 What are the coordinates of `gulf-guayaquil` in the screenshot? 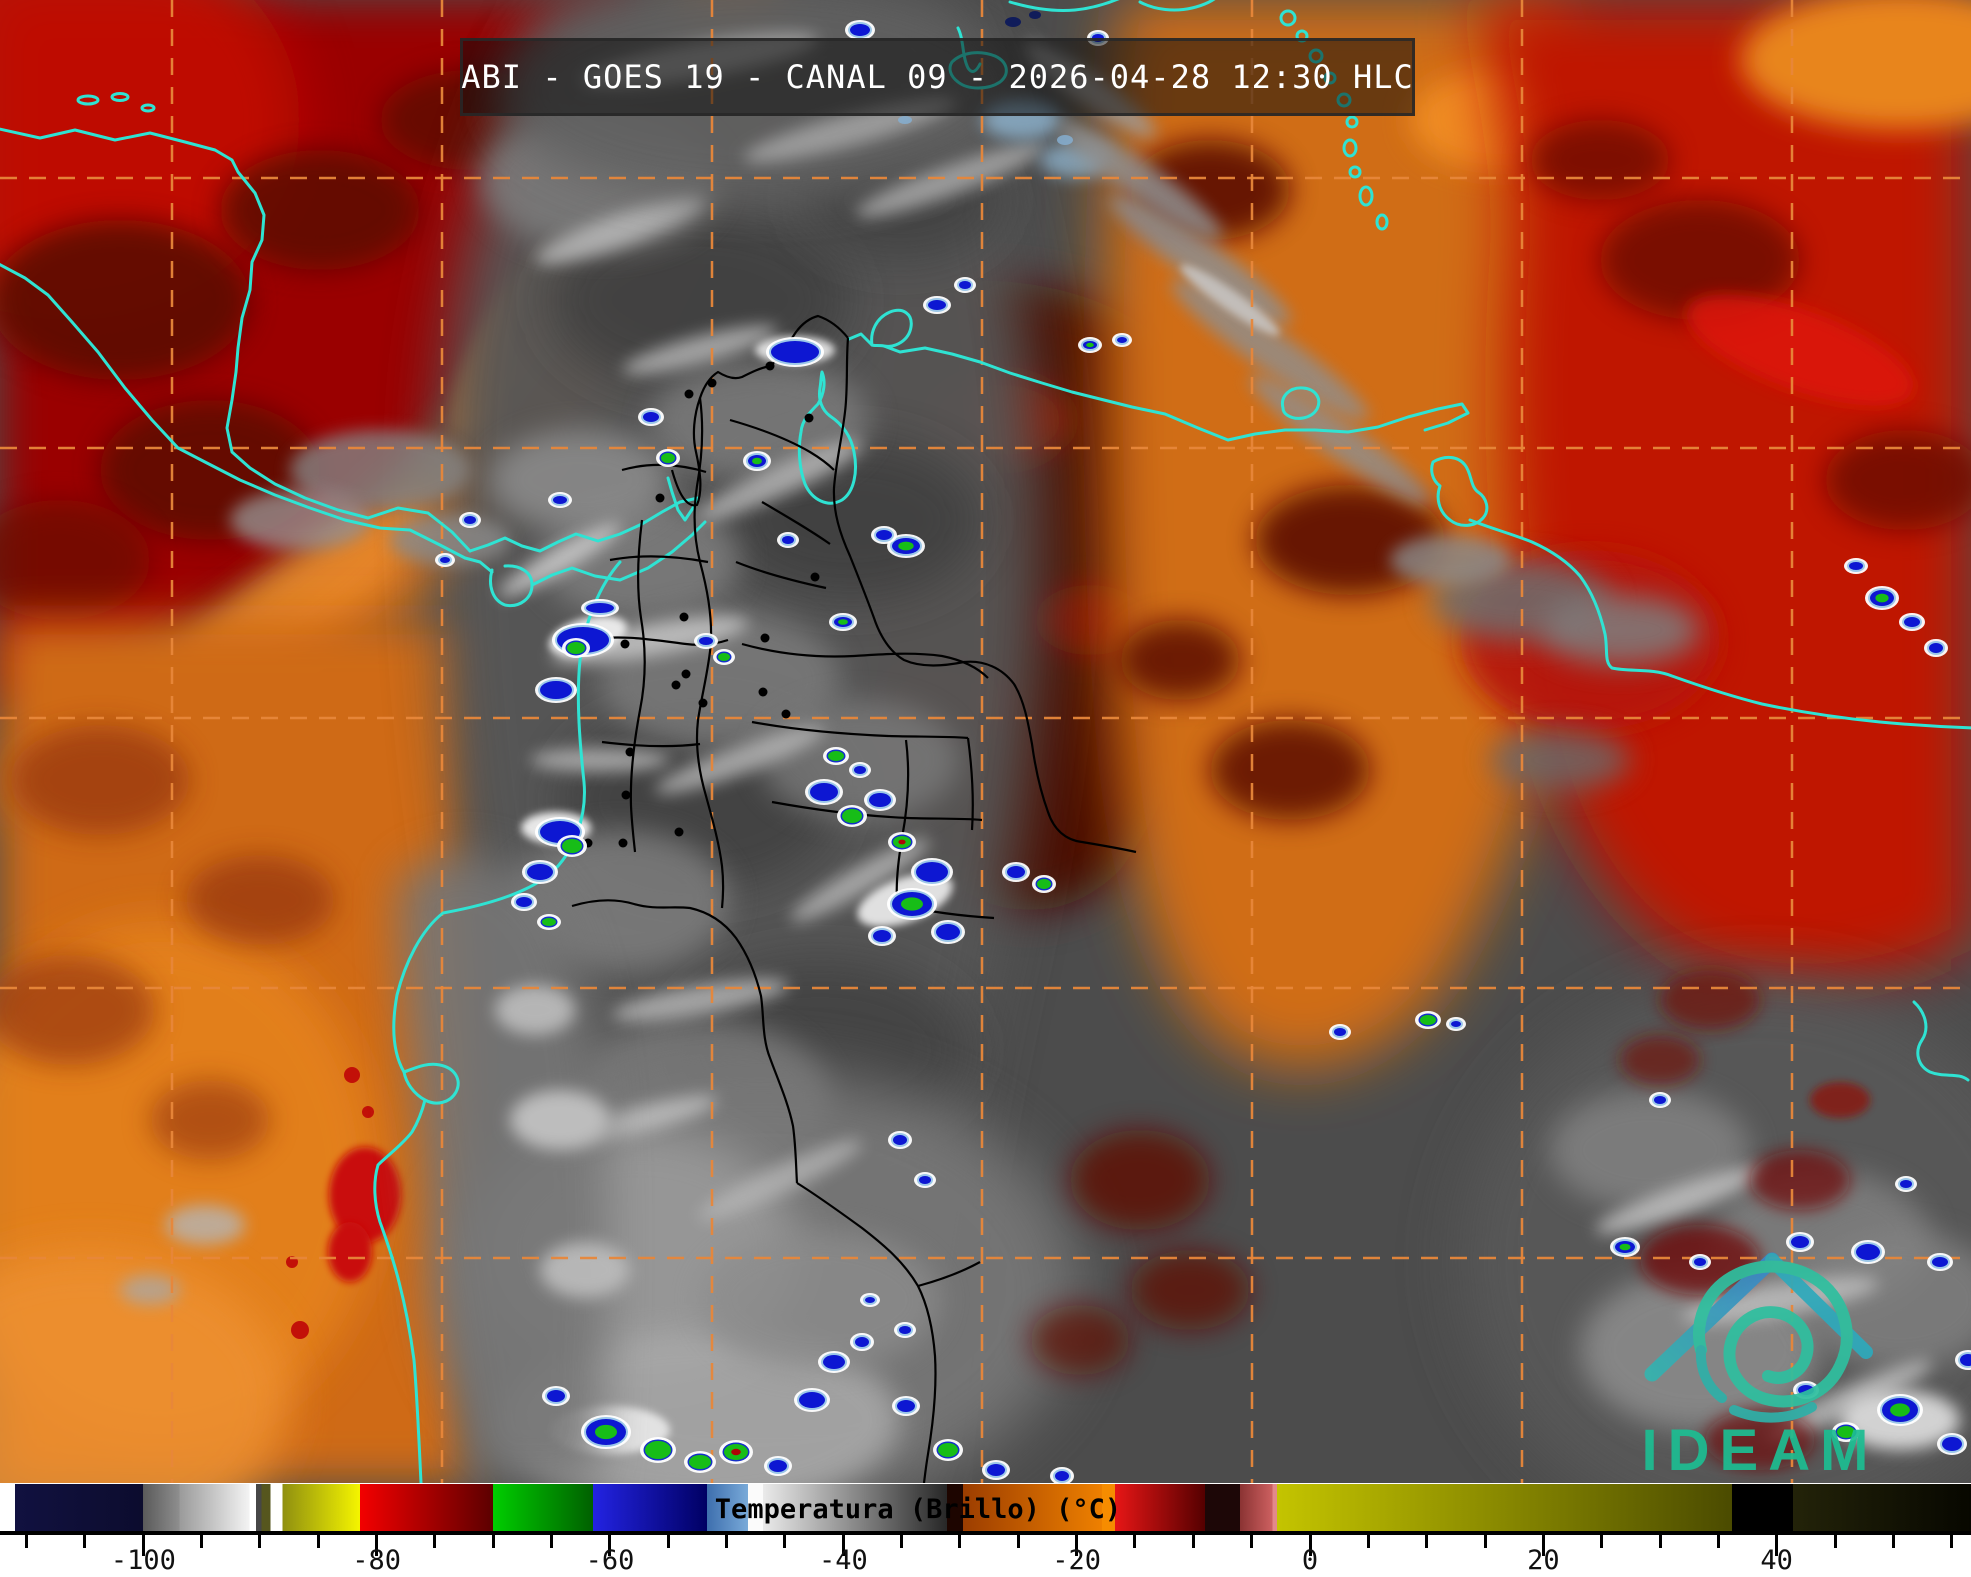 It's located at (431, 1083).